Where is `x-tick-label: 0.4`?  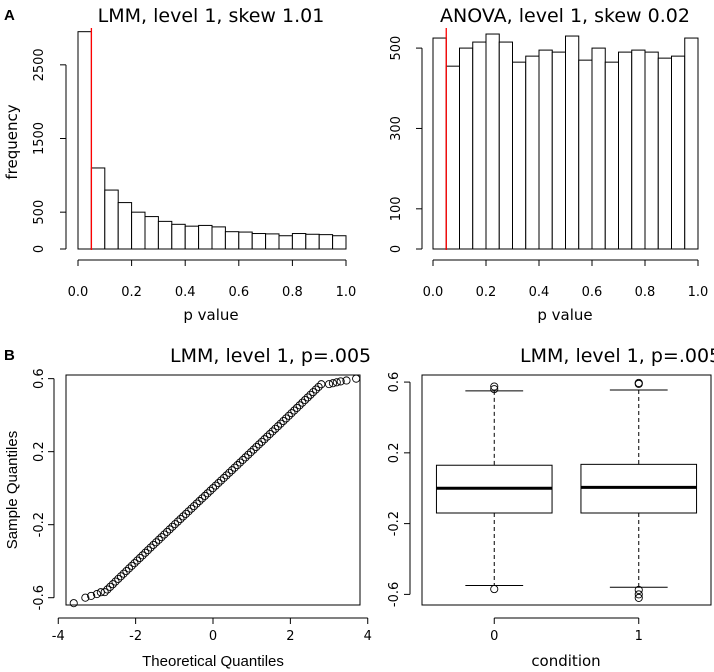 x-tick-label: 0.4 is located at coordinates (185, 292).